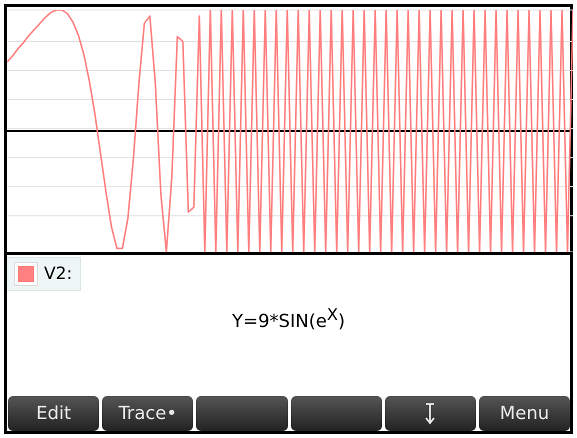 This screenshot has width=577, height=438. Describe the element at coordinates (148, 413) in the screenshot. I see `button: Trace•` at that location.